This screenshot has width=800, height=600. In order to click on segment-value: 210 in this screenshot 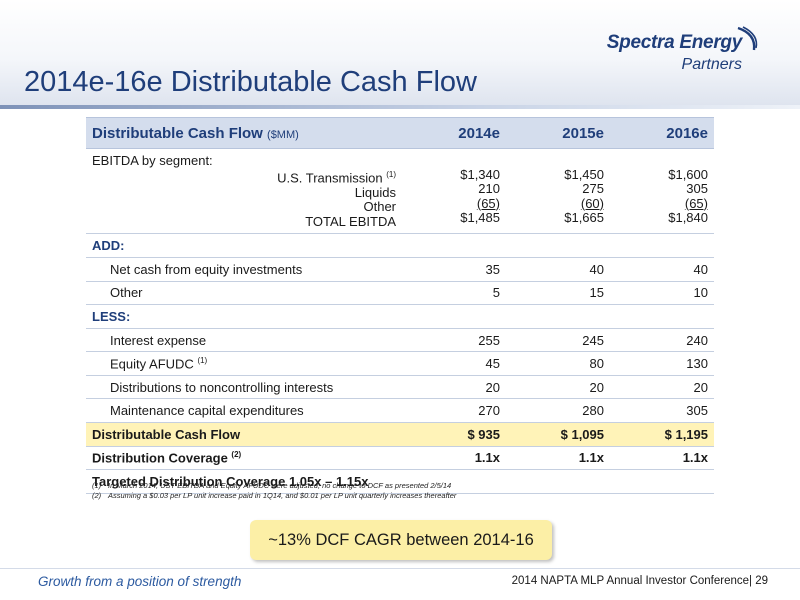, I will do `click(489, 188)`.